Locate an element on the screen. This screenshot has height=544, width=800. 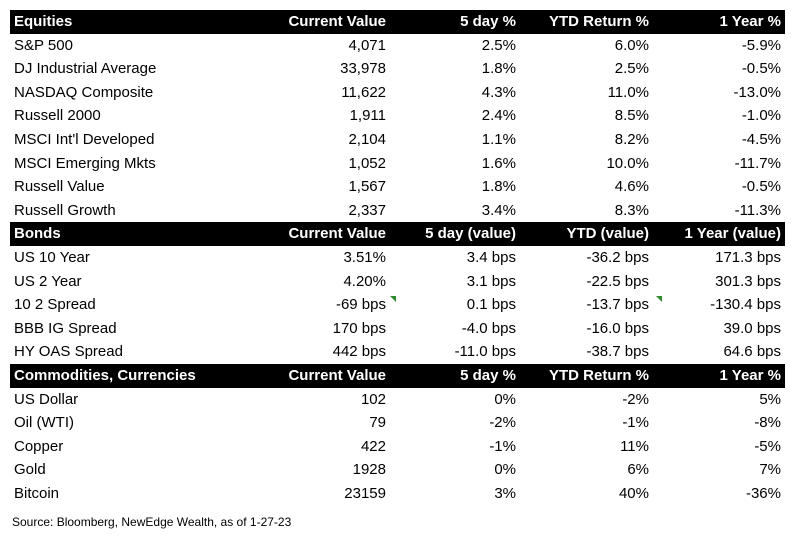
table-cell: -5.9% is located at coordinates (761, 45).